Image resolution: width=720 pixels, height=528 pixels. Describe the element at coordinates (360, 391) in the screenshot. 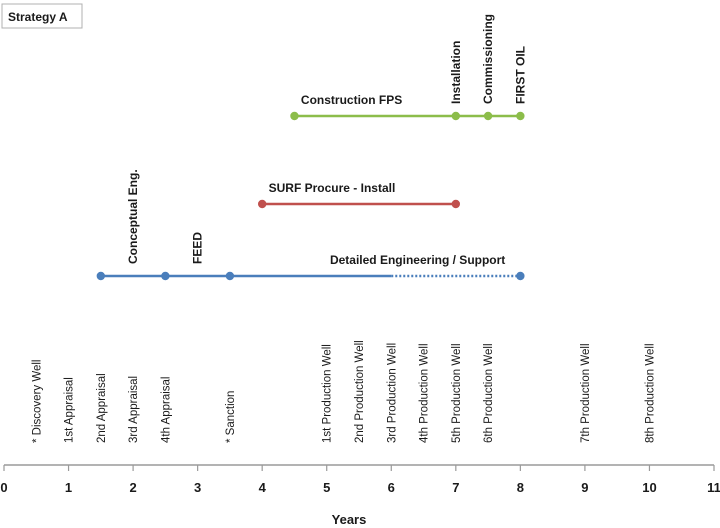

I see `milestone-label: 2nd Production Well` at that location.